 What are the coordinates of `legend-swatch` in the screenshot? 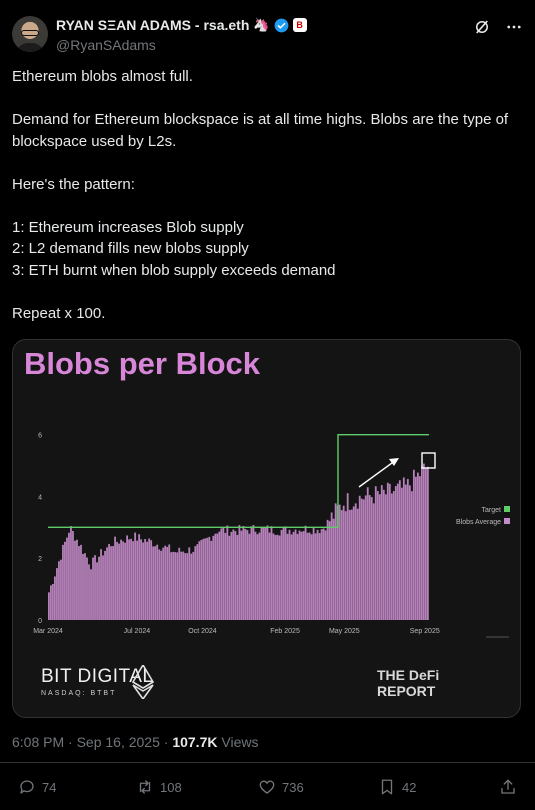 It's located at (507, 521).